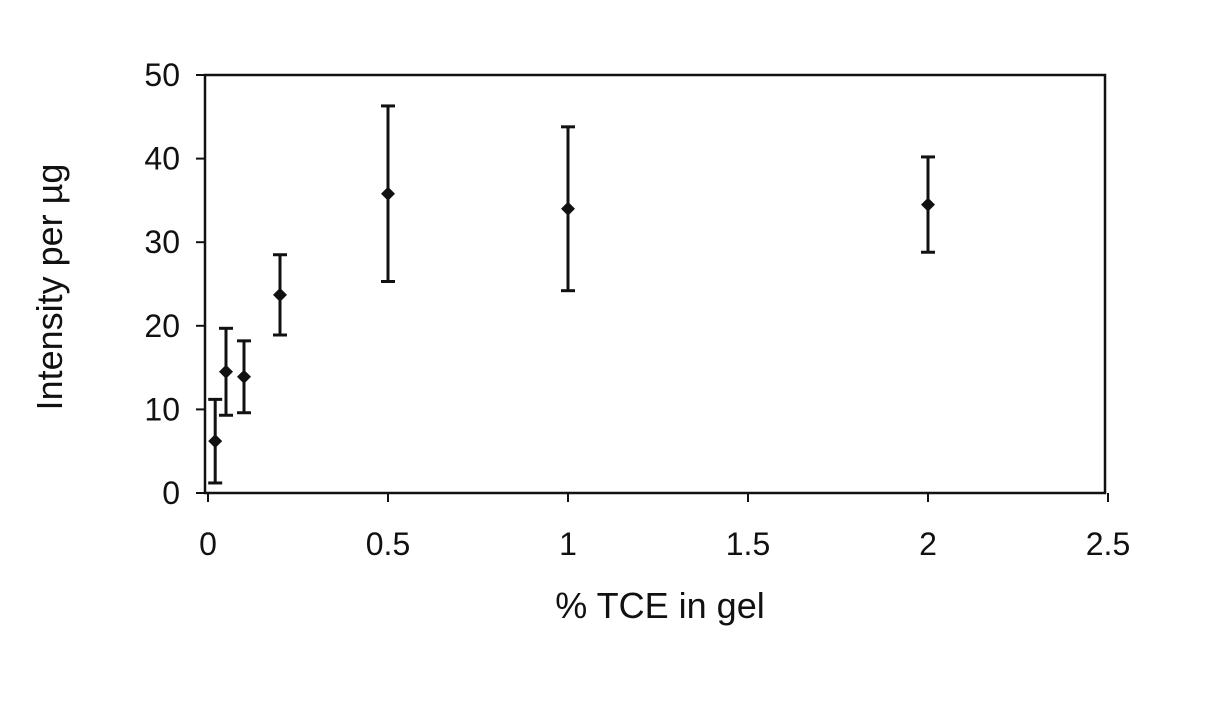 The width and height of the screenshot is (1205, 702). I want to click on x-tick-label: 1, so click(568, 544).